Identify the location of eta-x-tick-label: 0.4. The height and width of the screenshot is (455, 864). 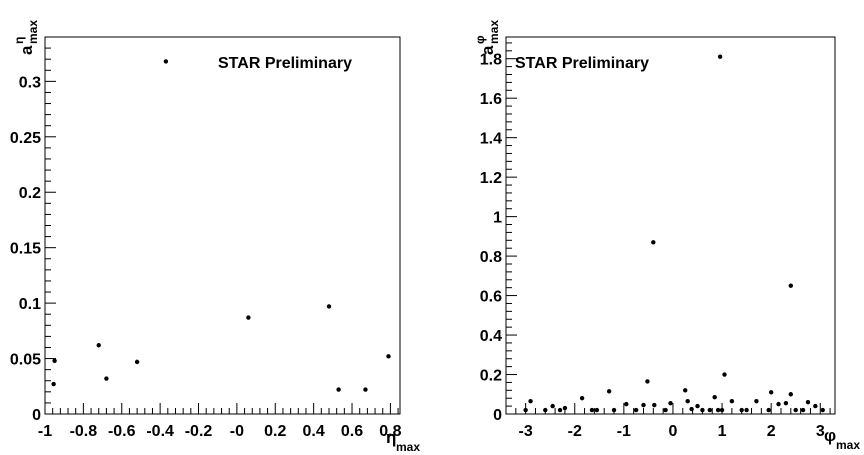
(314, 431).